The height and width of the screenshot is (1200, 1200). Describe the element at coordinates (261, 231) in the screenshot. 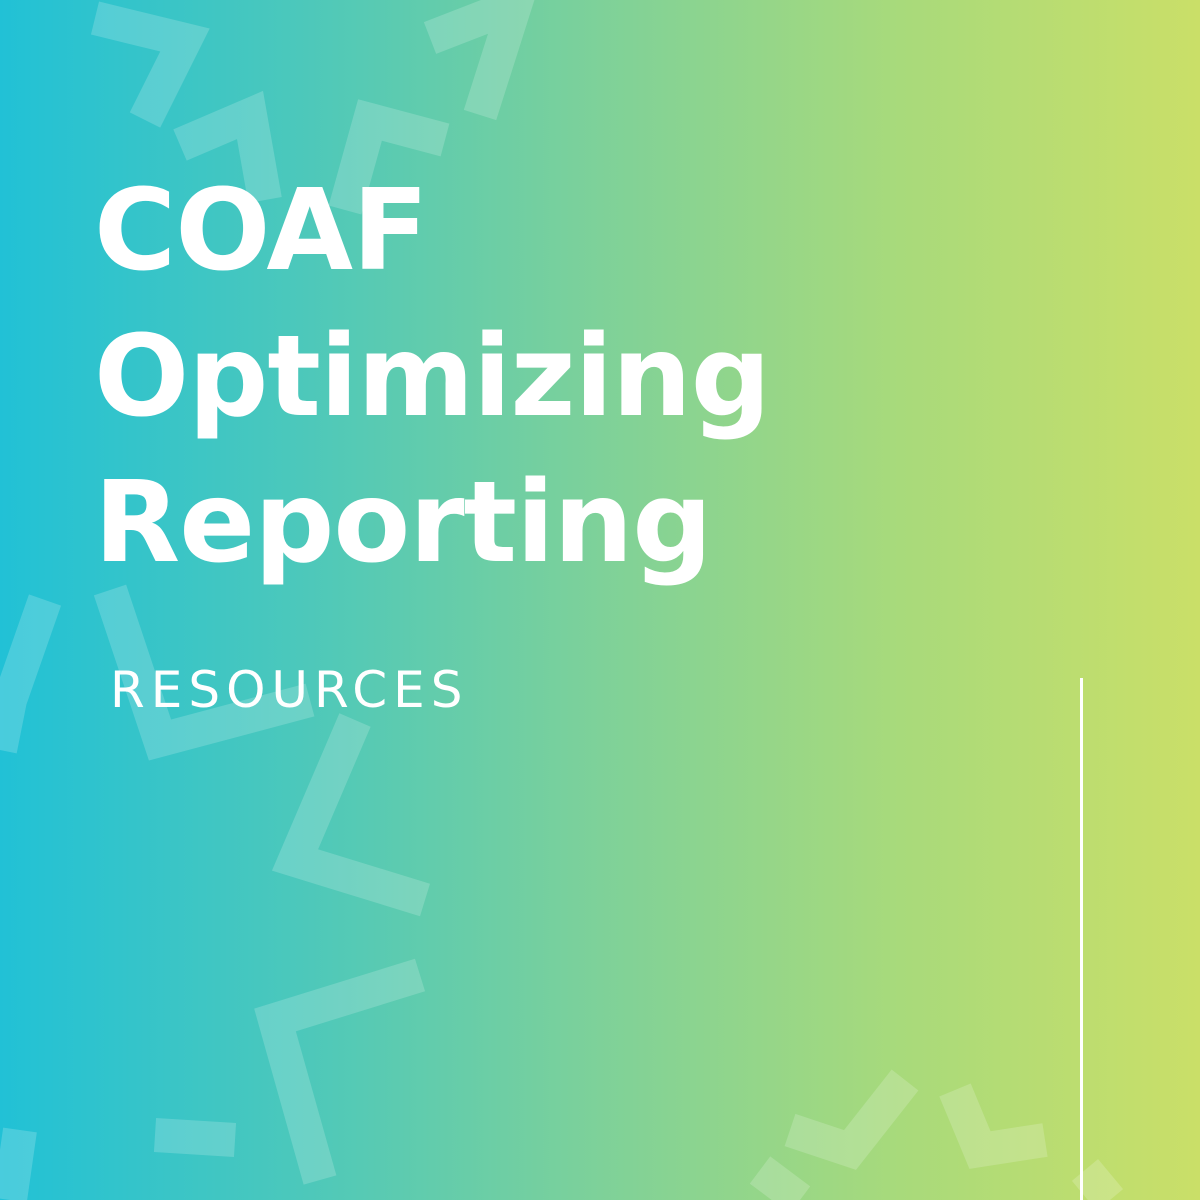

I see `title-line-1: COAF` at that location.